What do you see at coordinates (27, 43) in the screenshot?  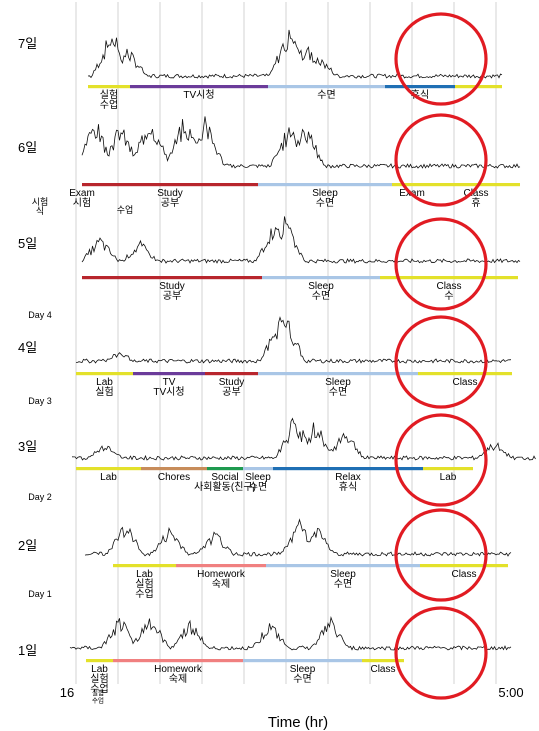 I see `day-label: 7일` at bounding box center [27, 43].